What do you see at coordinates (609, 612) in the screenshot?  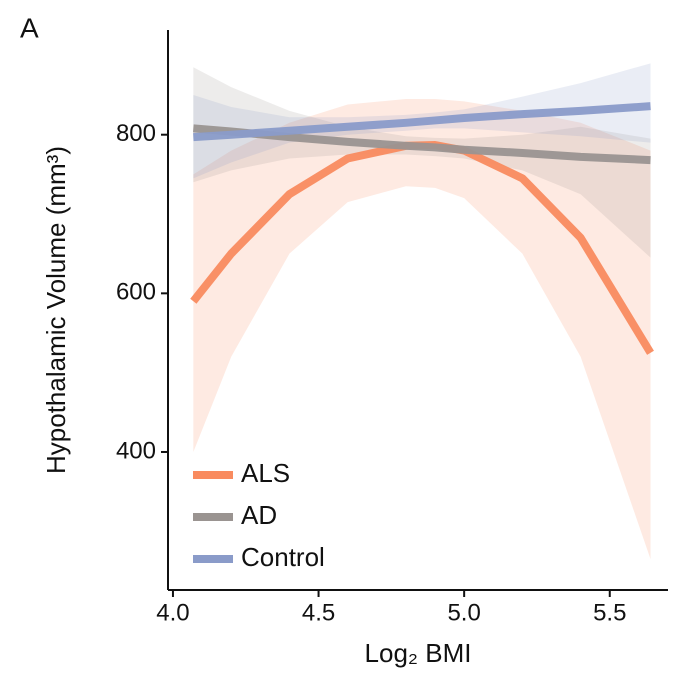 I see `x-tick-label: 5.5` at bounding box center [609, 612].